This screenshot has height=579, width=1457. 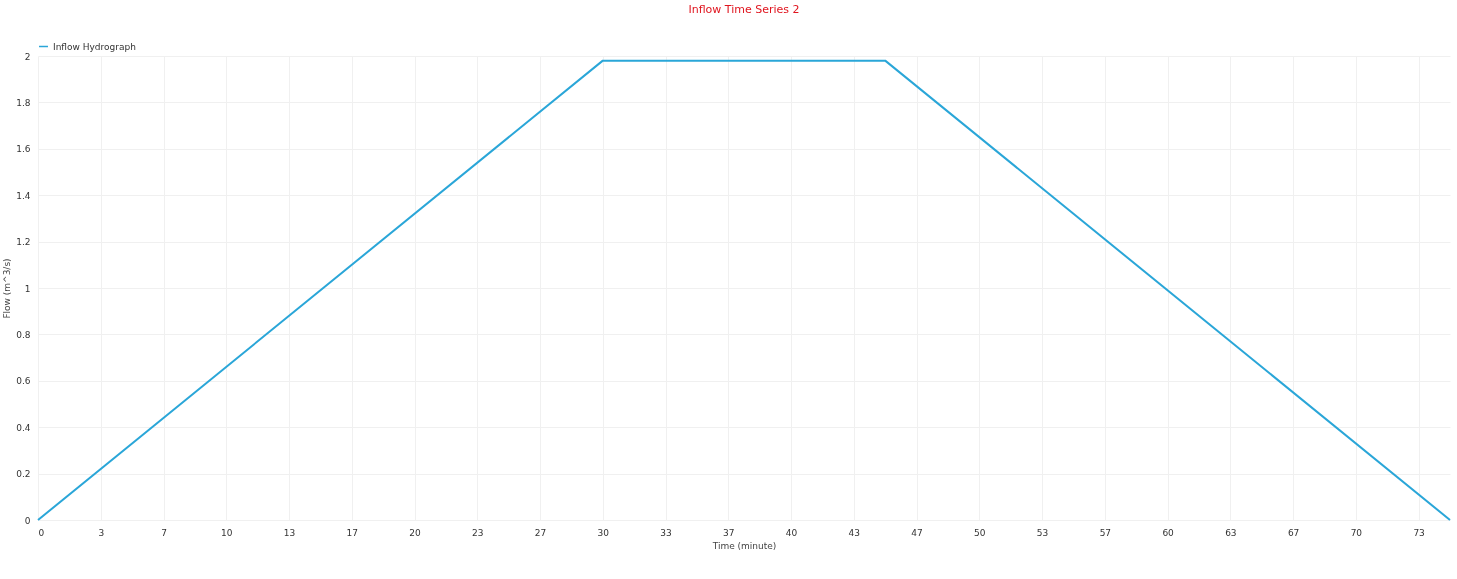 I want to click on y-tick-label: 1.8, so click(x=23, y=102).